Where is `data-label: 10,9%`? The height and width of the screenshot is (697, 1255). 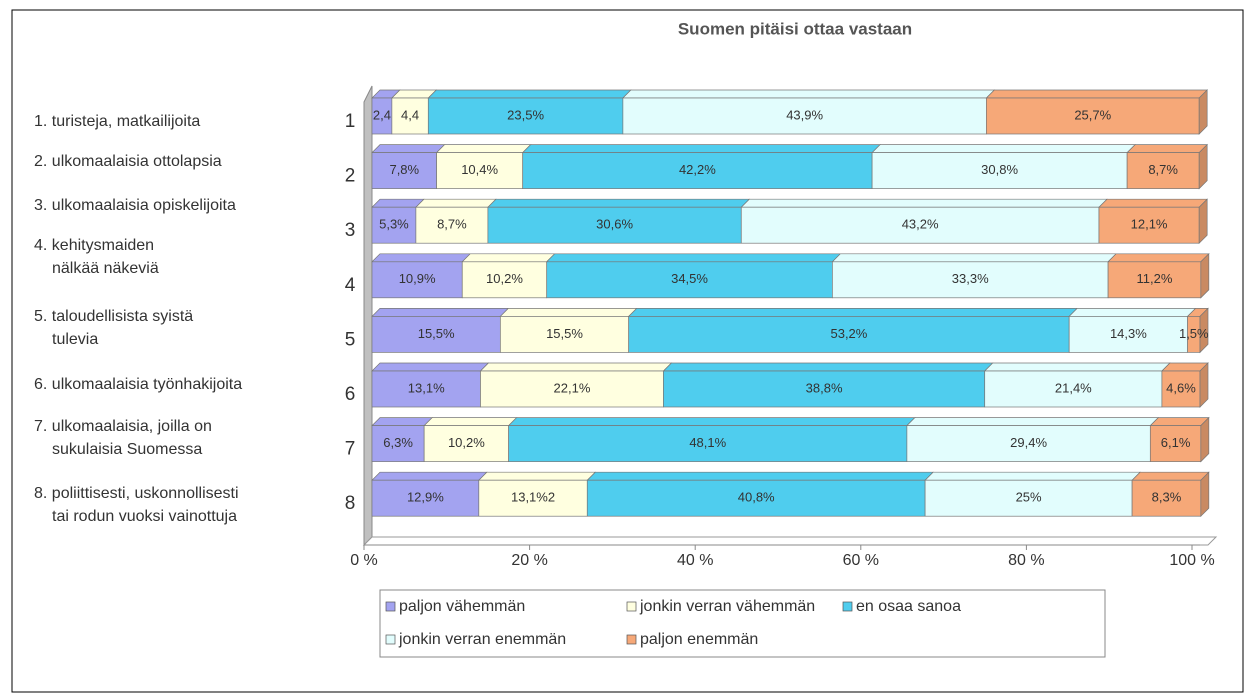
data-label: 10,9% is located at coordinates (417, 278).